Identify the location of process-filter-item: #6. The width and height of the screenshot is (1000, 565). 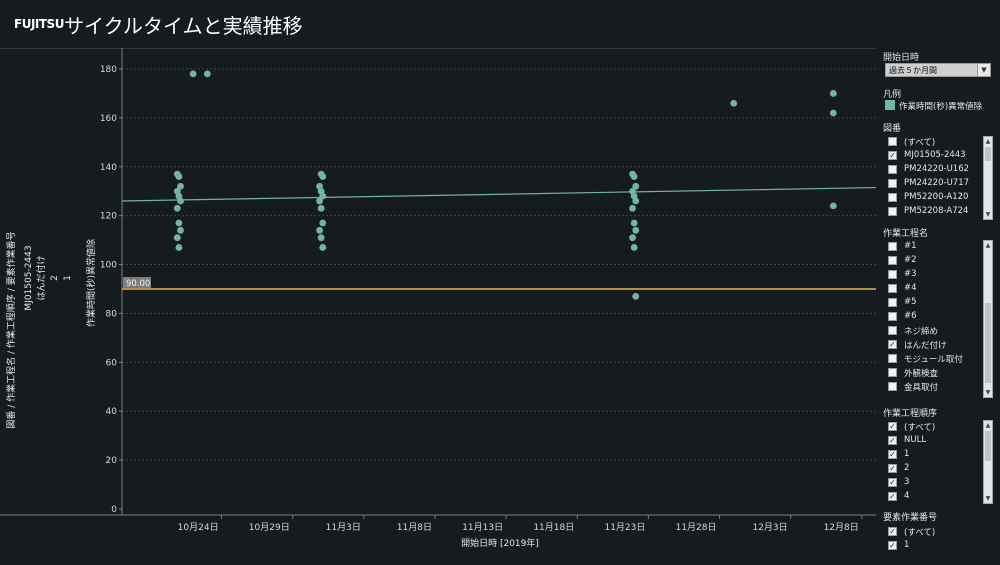
(935, 317).